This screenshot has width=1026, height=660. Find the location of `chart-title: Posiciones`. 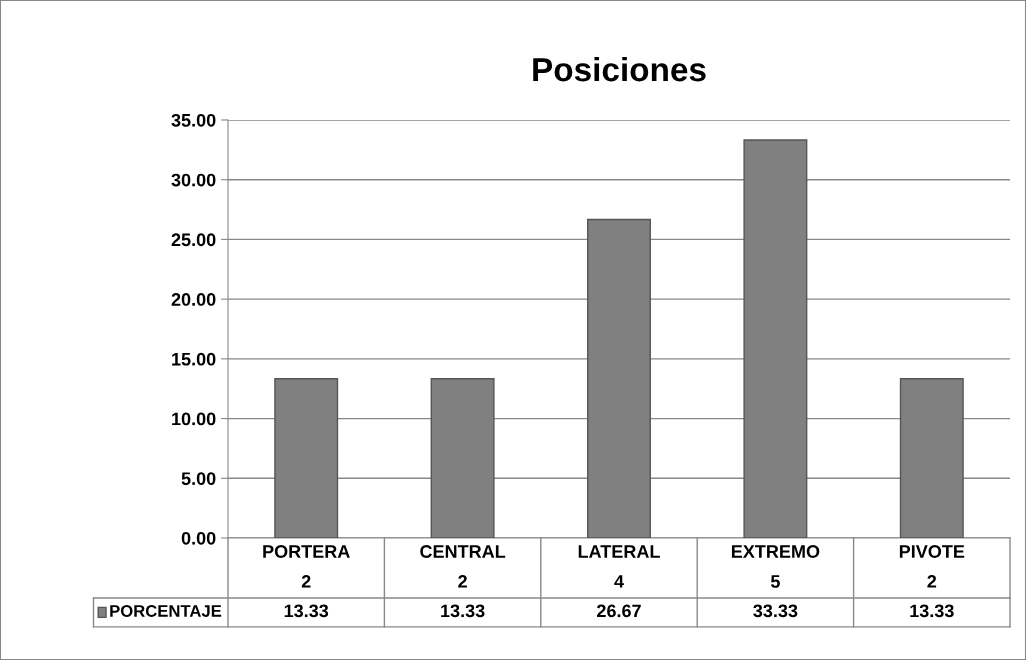

chart-title: Posiciones is located at coordinates (619, 69).